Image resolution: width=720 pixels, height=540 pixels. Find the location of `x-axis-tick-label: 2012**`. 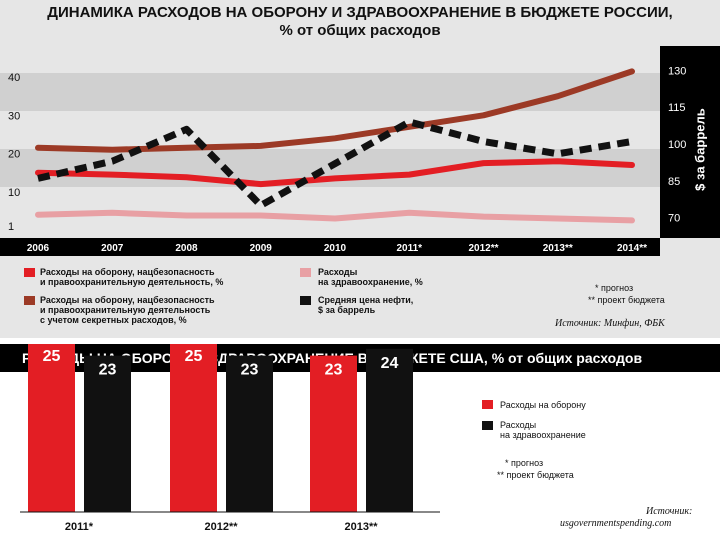

x-axis-tick-label: 2012** is located at coordinates (483, 248).